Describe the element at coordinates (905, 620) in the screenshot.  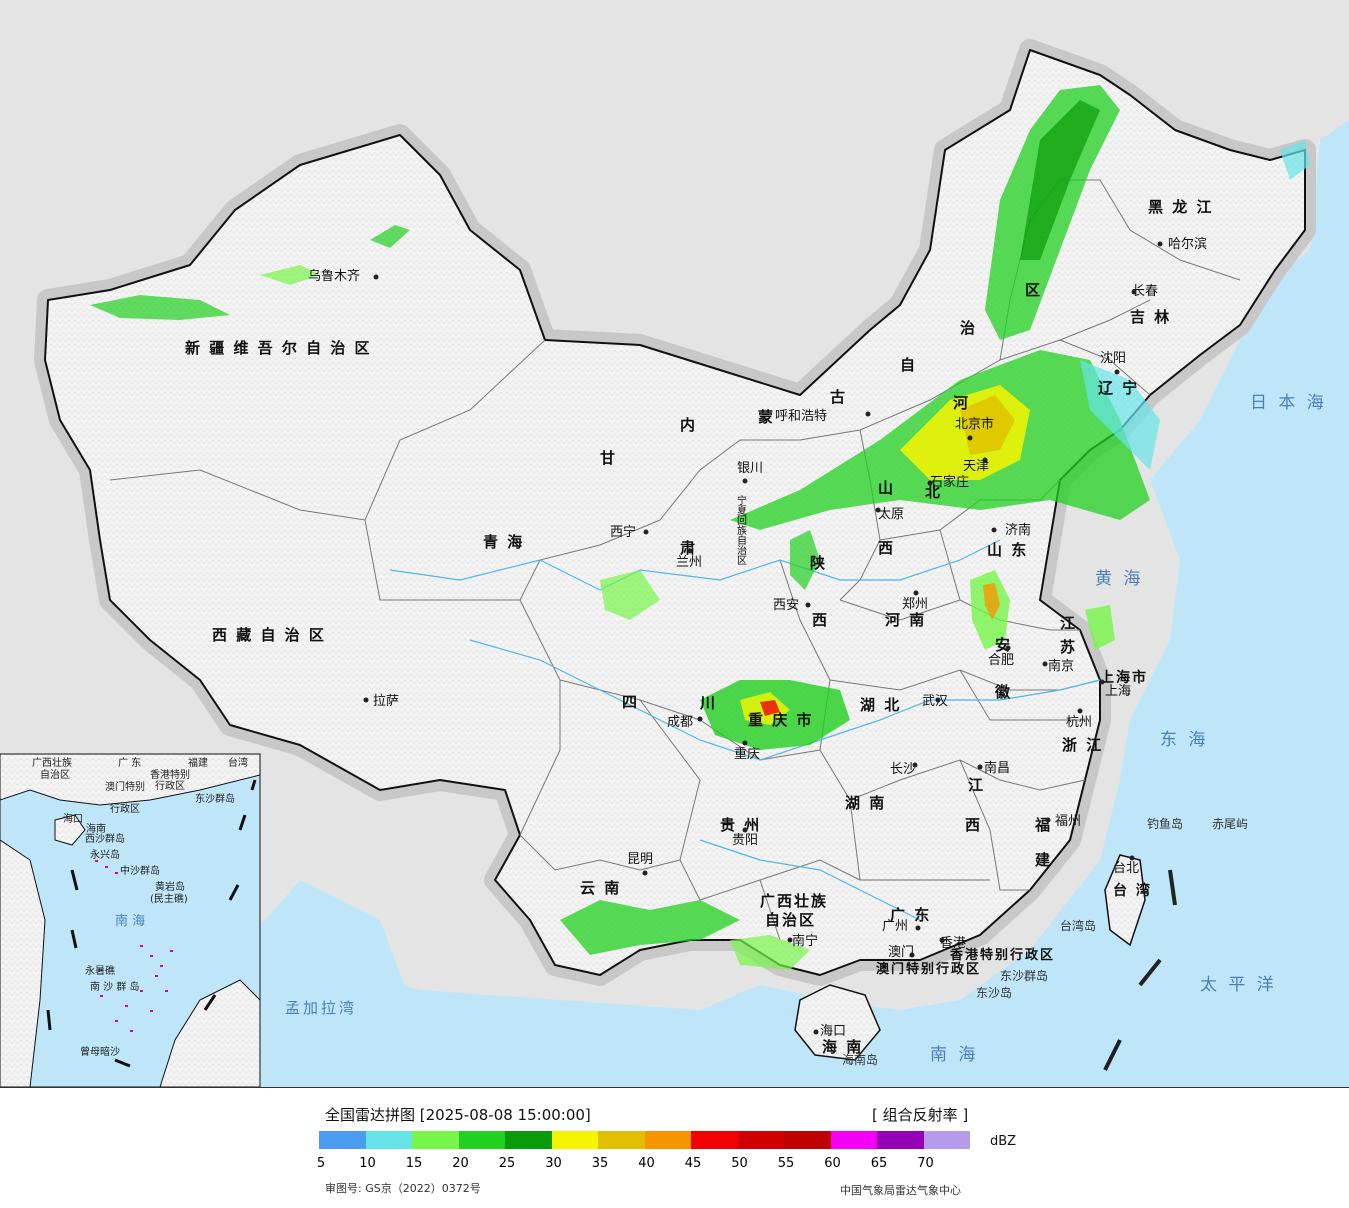
I see `region-label: 河 南` at that location.